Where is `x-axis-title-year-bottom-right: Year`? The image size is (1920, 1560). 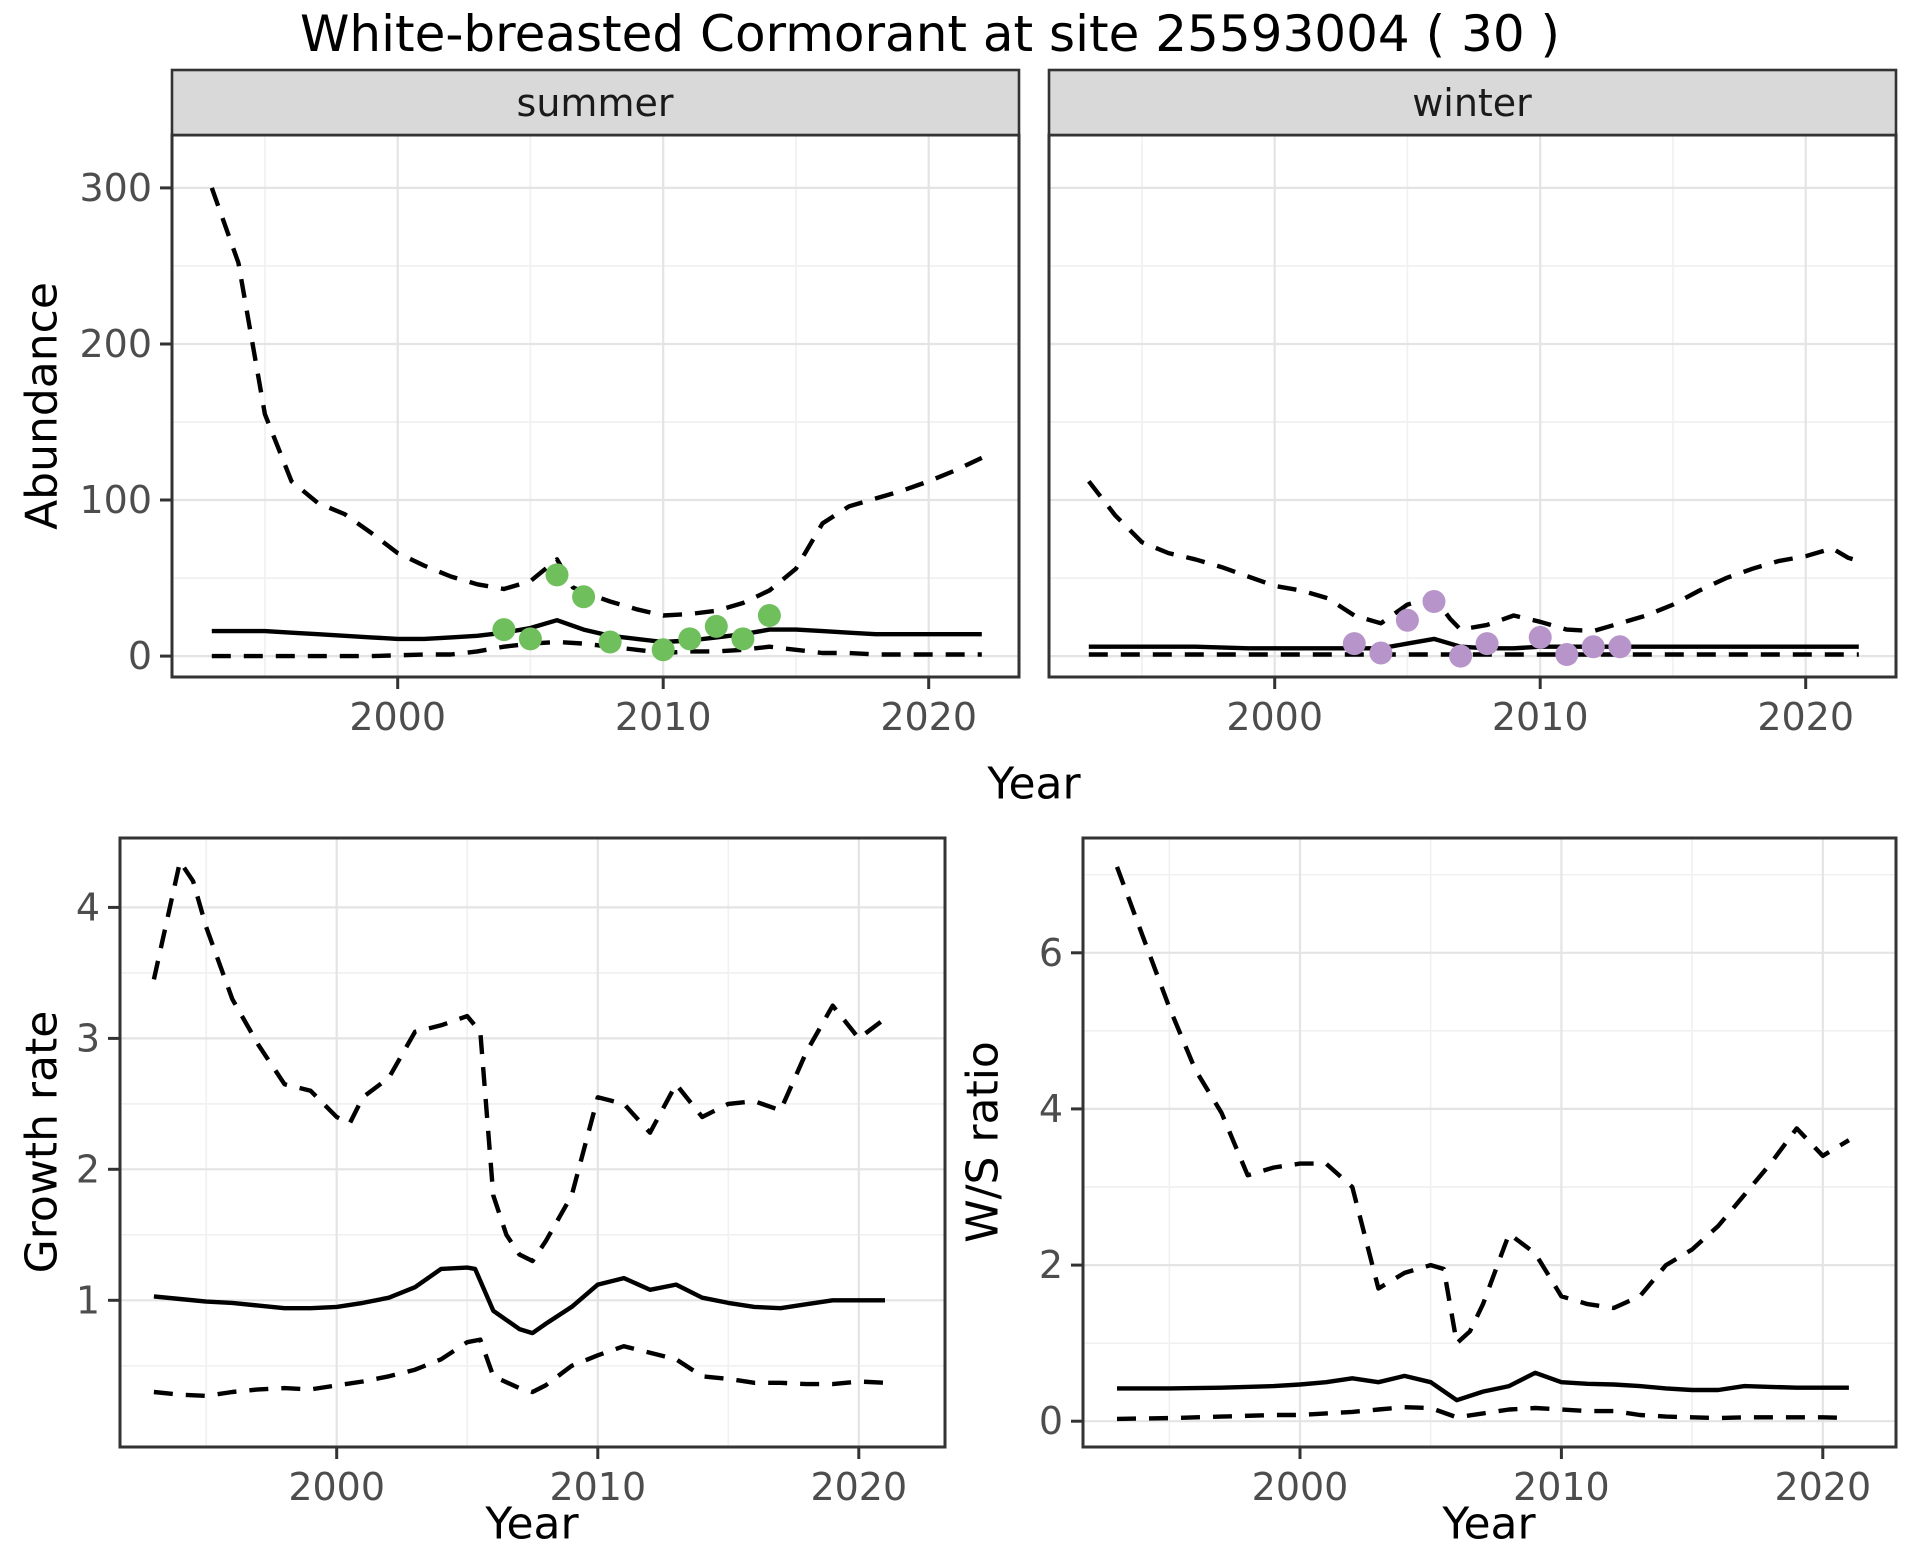
x-axis-title-year-bottom-right: Year is located at coordinates (1489, 1524).